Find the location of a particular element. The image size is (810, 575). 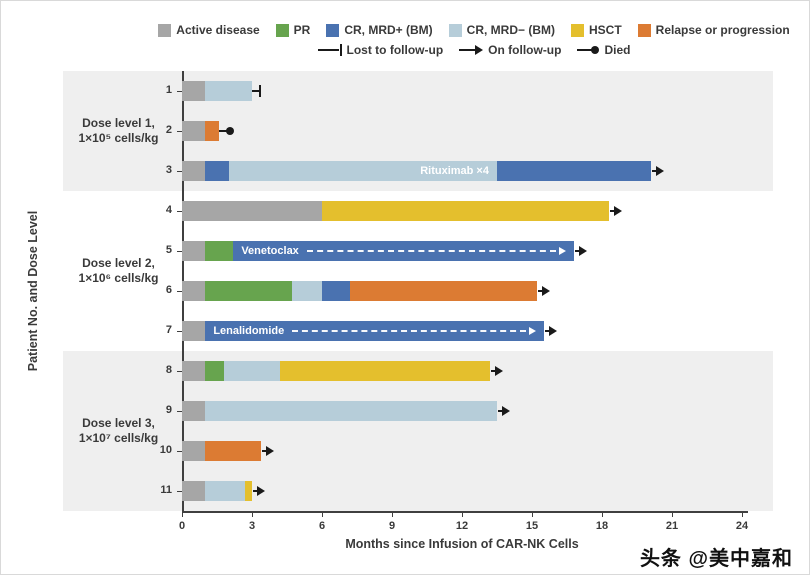

legend-swatch-relapse is located at coordinates (644, 30).